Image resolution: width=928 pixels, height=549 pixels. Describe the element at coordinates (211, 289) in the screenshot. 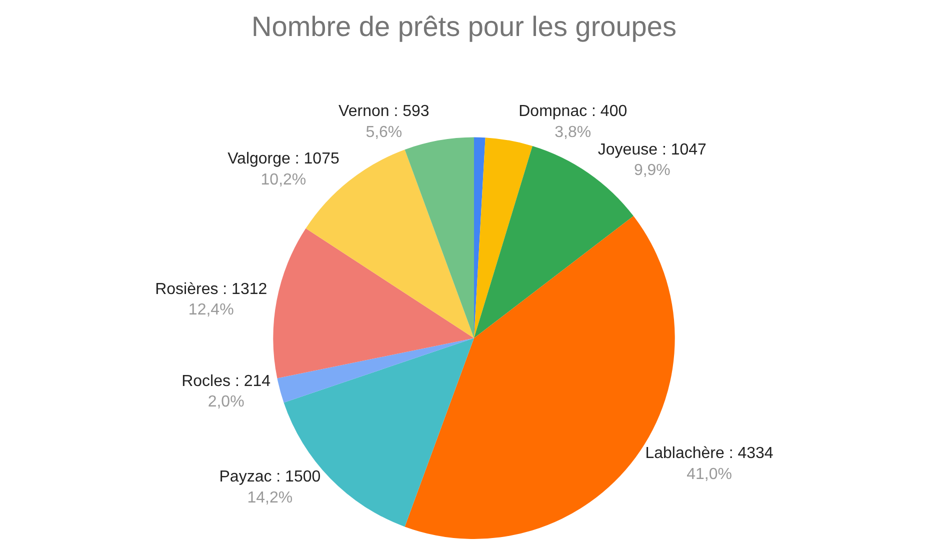

I see `slice-label: Rosières : 1312` at that location.